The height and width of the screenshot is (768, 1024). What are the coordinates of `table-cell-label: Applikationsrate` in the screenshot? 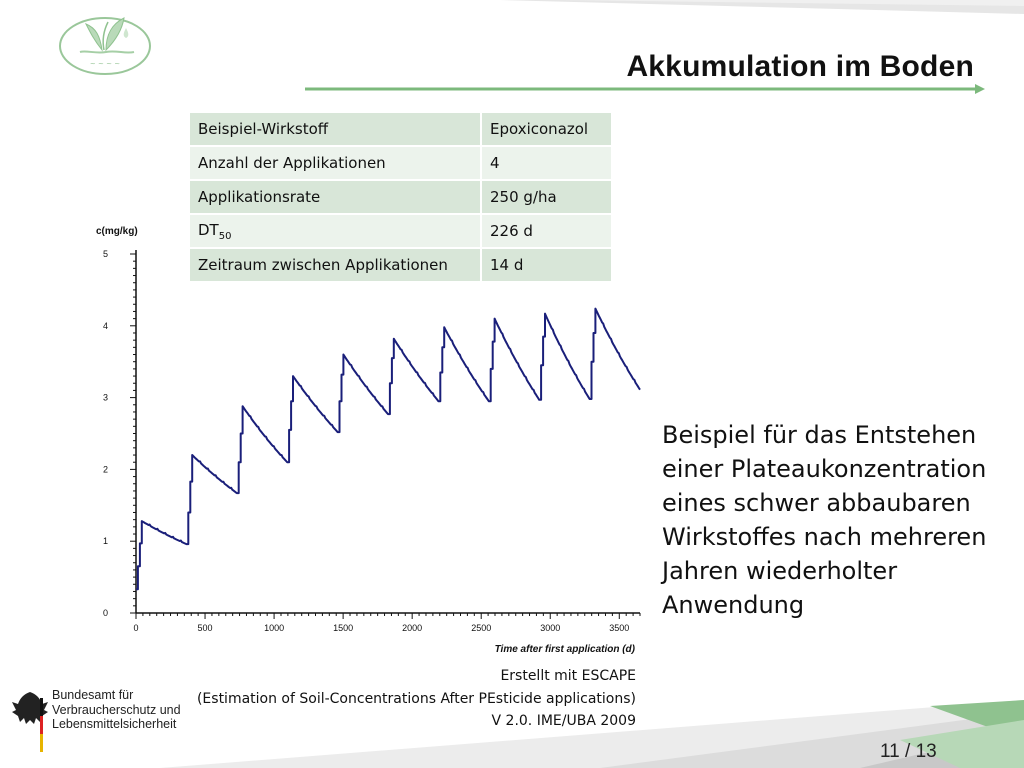 It's located at (335, 197).